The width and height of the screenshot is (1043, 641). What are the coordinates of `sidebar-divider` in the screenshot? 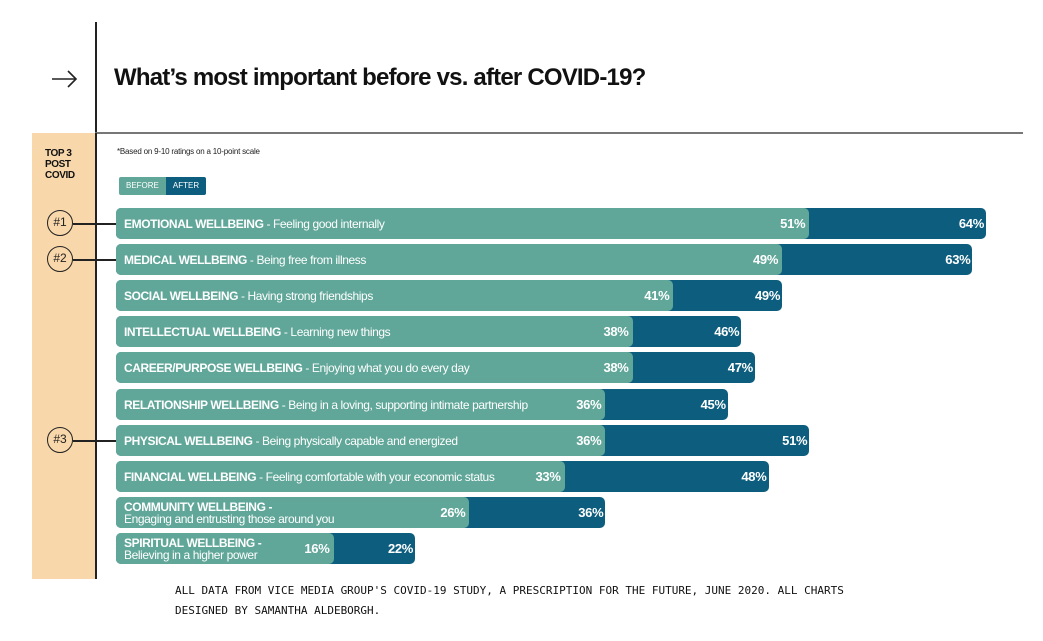 It's located at (96, 356).